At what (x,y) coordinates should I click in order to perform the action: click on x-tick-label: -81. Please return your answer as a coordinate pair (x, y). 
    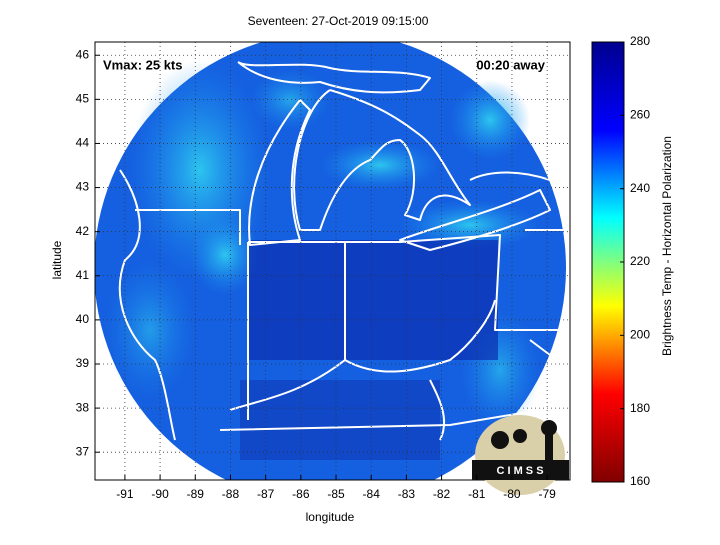
    Looking at the image, I should click on (477, 494).